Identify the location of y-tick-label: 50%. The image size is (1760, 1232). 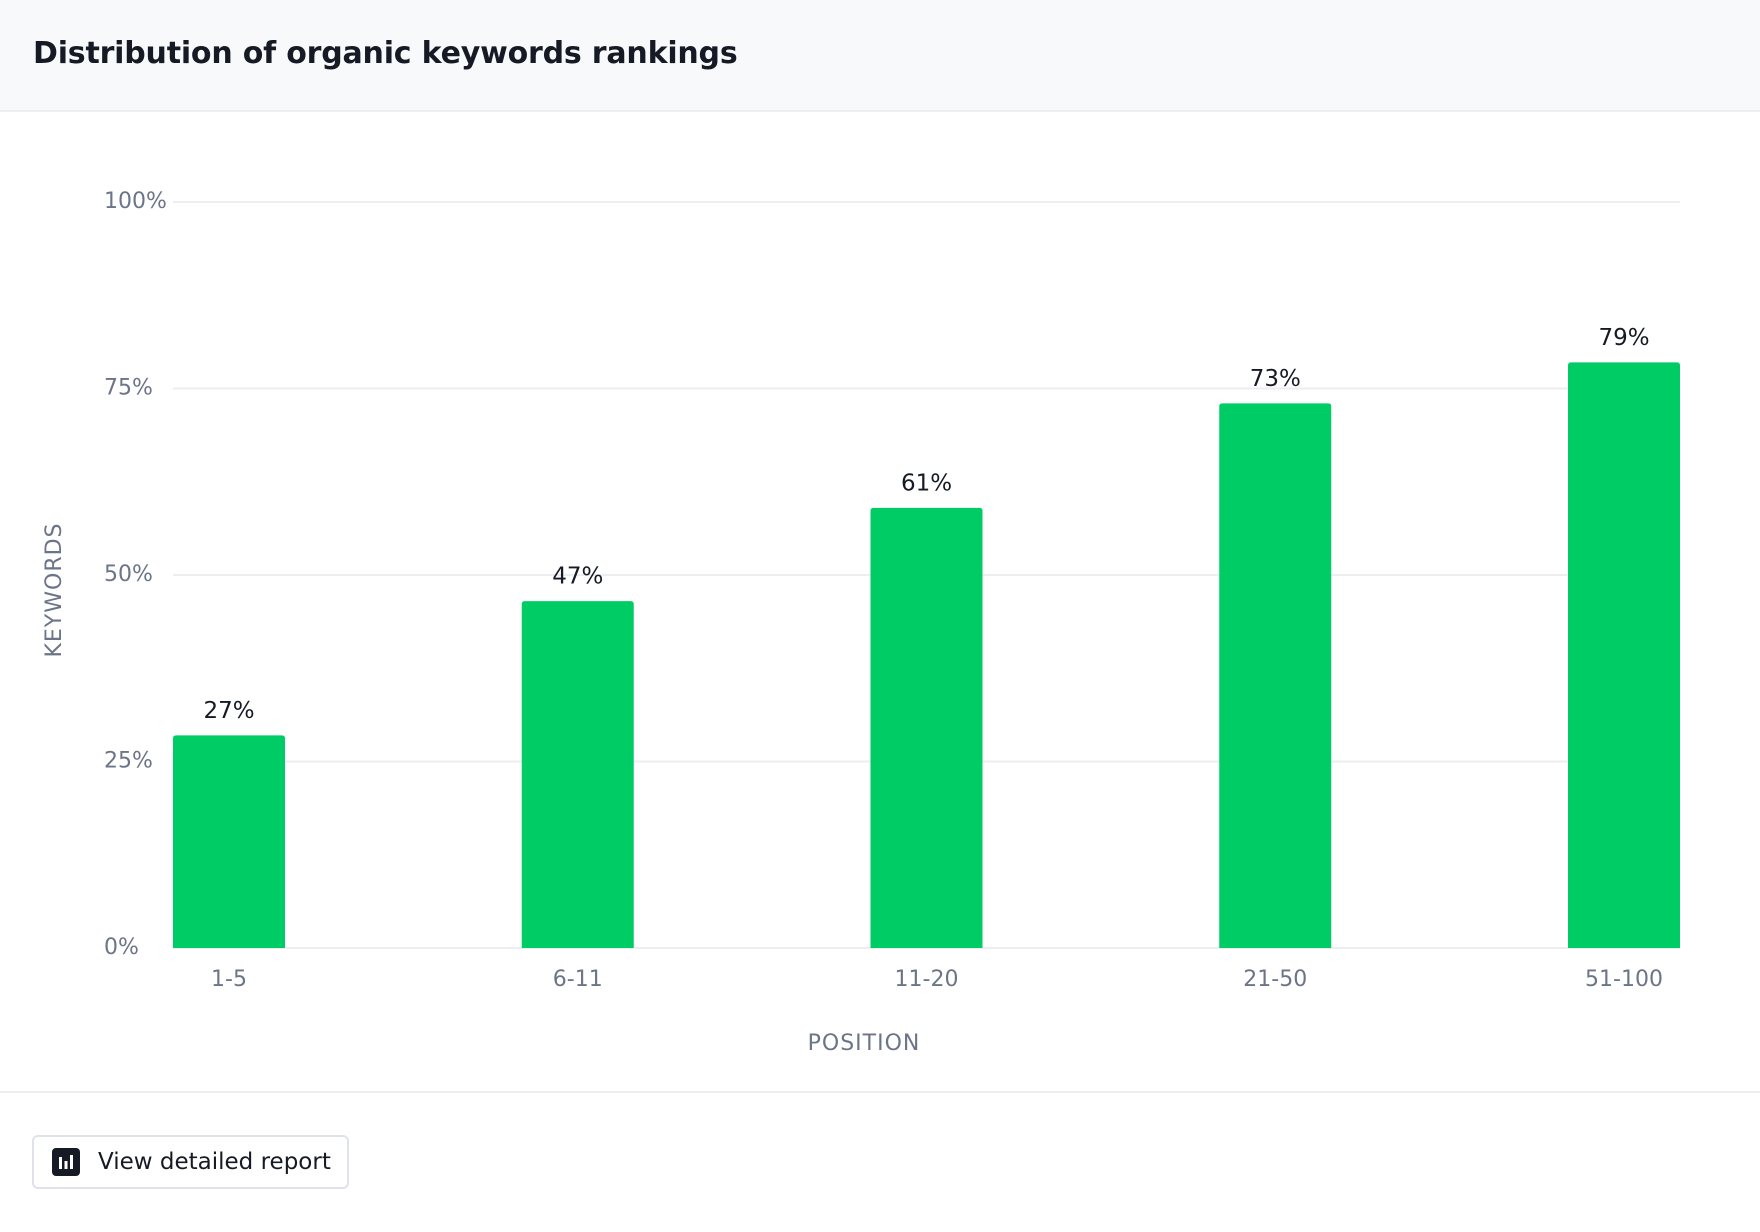
(128, 574).